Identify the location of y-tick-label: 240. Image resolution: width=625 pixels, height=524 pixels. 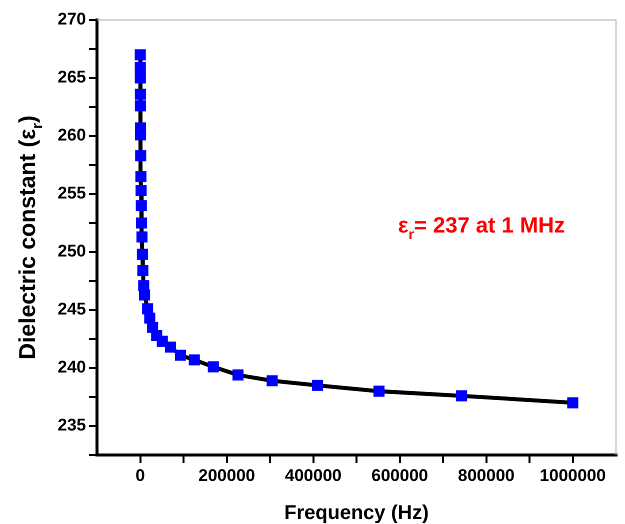
(72, 367).